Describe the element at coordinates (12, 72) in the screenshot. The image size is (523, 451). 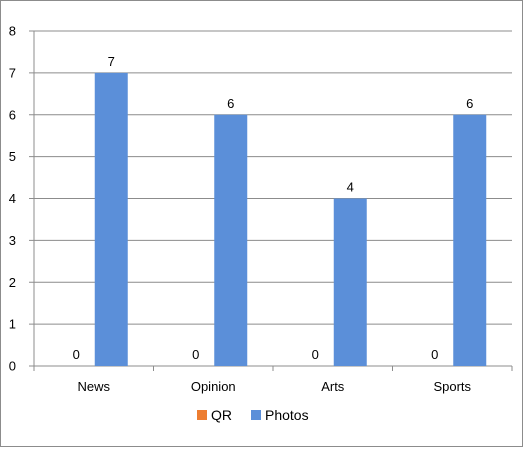
I see `y-tick-label: 7` at that location.